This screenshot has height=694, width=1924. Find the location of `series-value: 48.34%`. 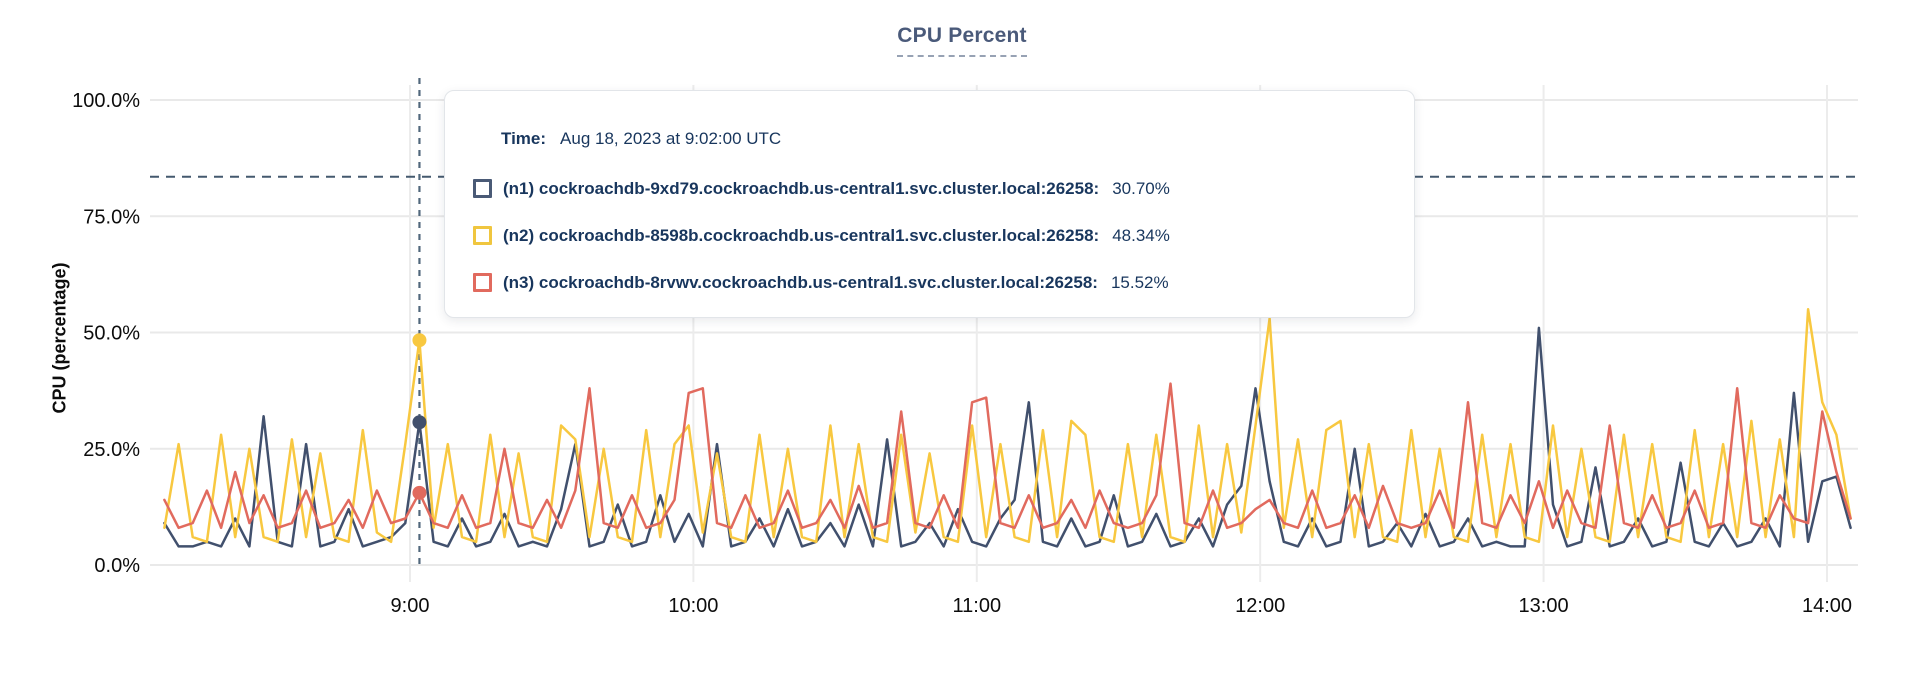

series-value: 48.34% is located at coordinates (1141, 235).